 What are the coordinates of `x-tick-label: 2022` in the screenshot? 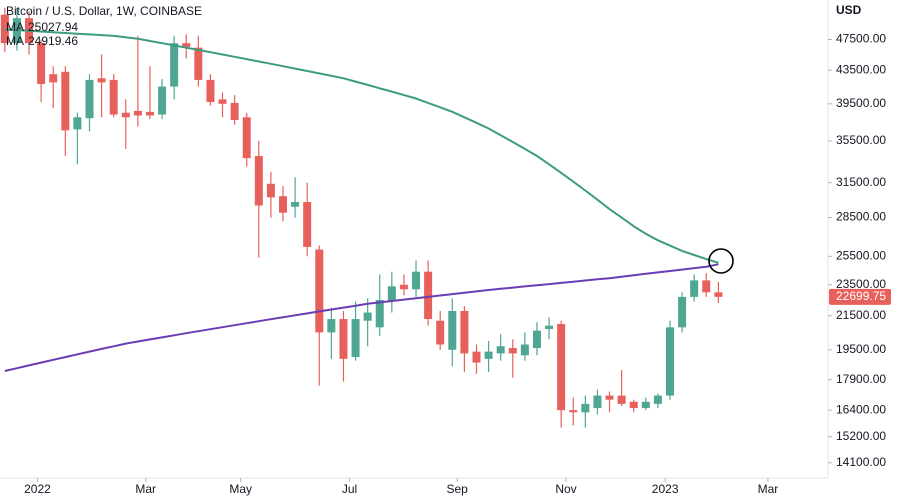 It's located at (37, 489).